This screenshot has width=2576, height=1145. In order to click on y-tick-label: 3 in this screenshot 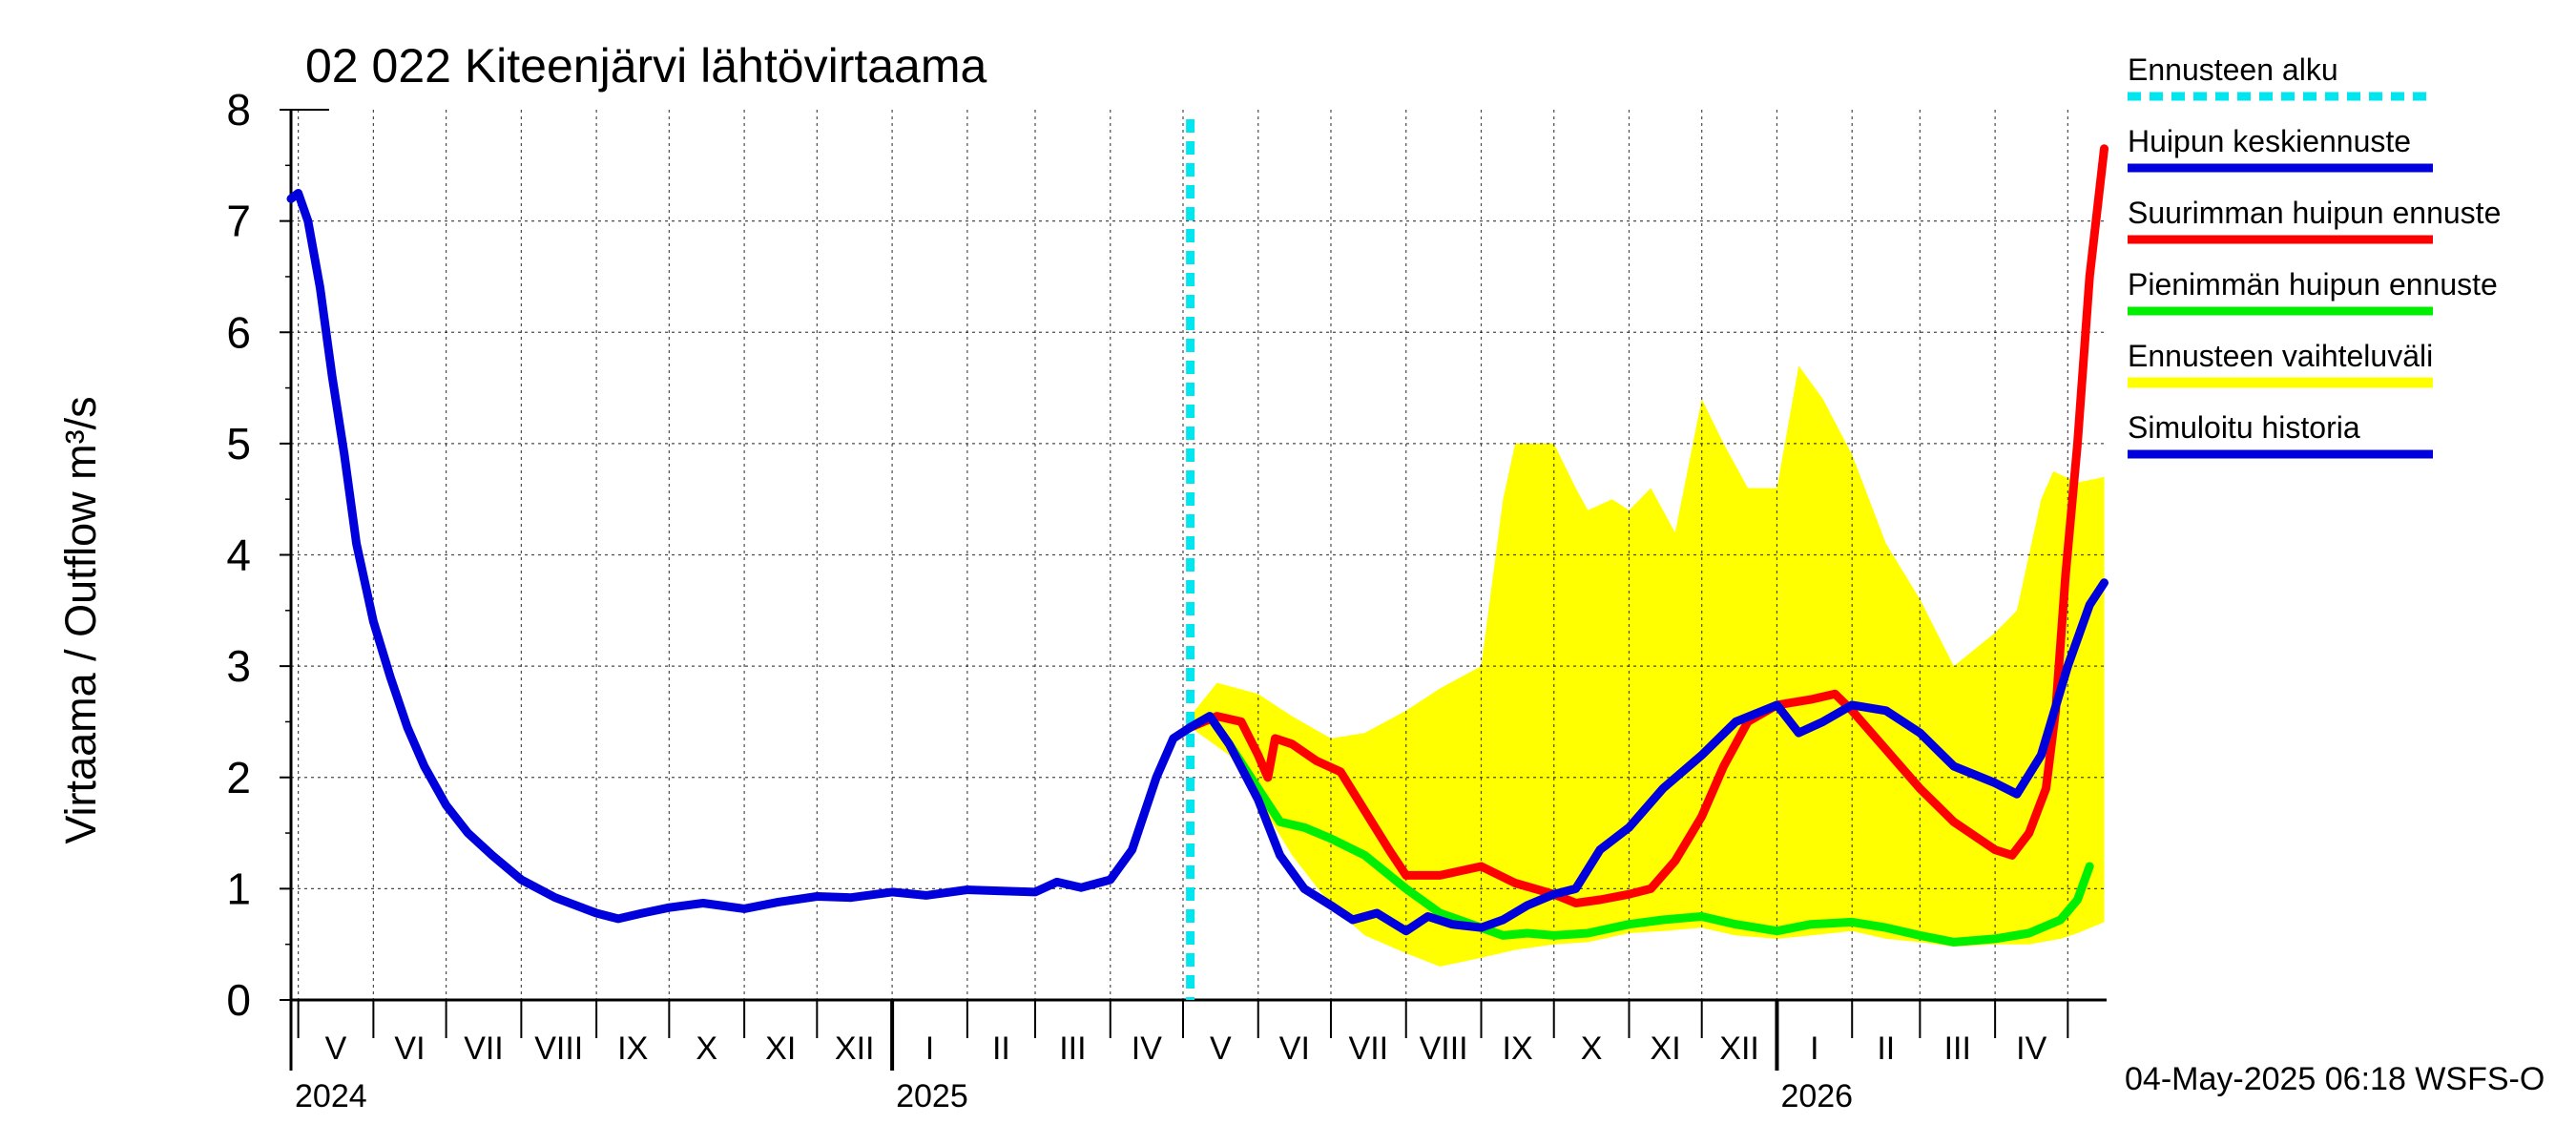, I will do `click(238, 666)`.